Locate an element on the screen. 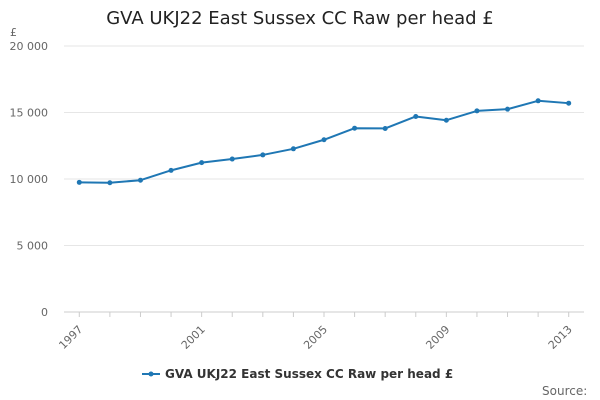 This screenshot has height=400, width=600. x-tick-labels: 1997 2001 2005 2009 2013 is located at coordinates (315, 337).